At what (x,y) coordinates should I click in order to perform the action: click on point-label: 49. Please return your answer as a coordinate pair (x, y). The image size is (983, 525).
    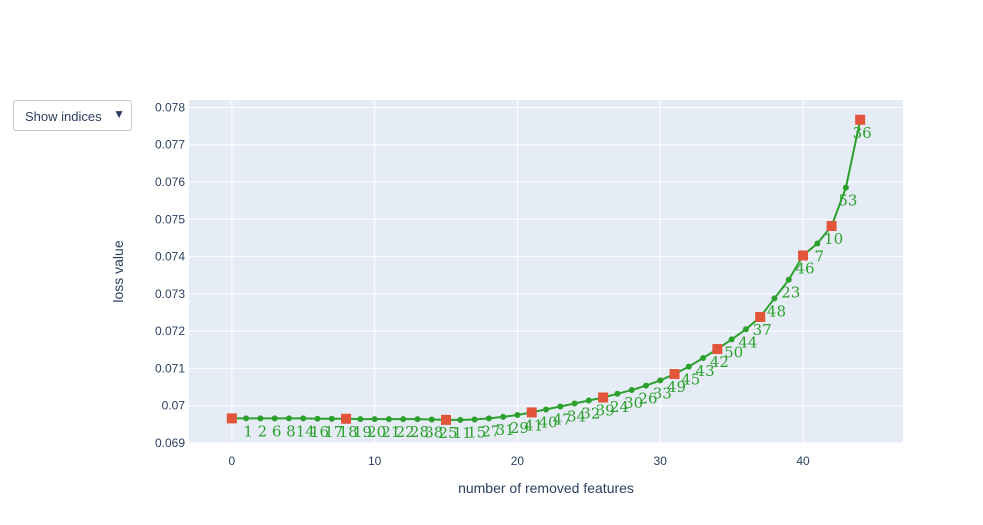
    Looking at the image, I should click on (676, 387).